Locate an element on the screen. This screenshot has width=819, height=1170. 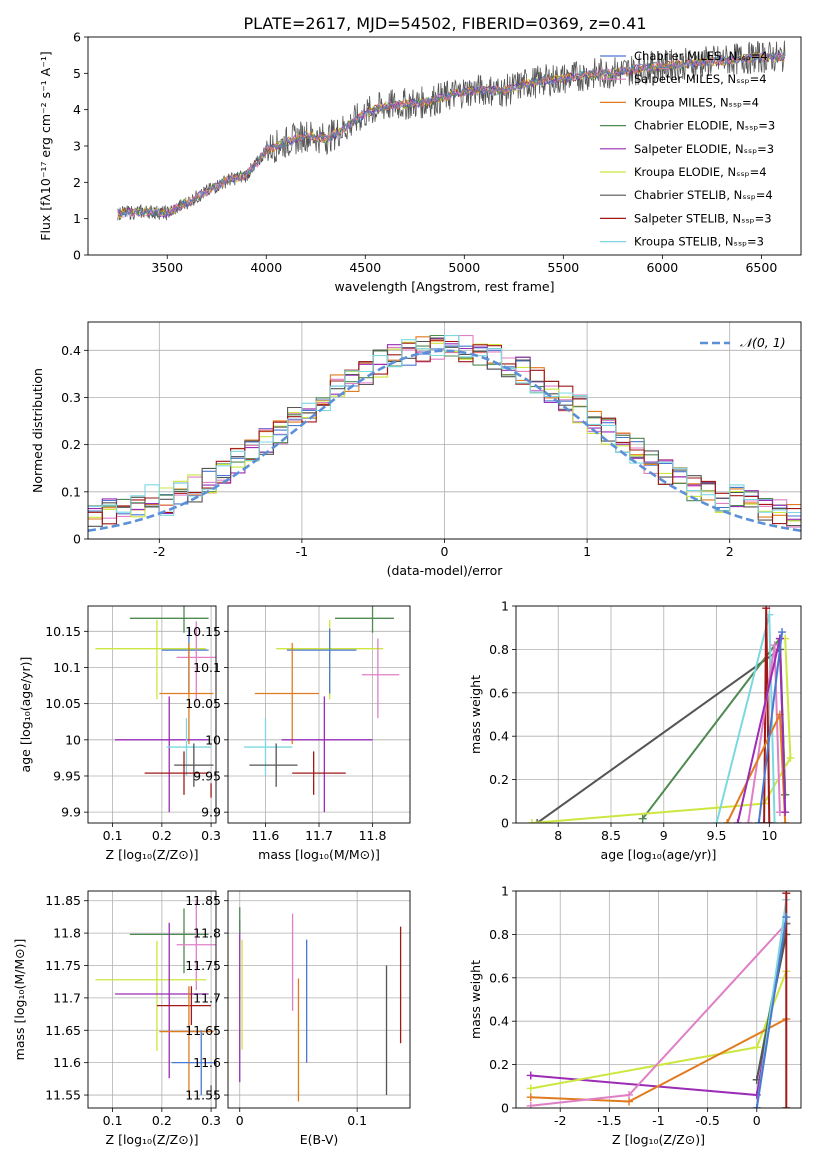
y-tick-label: 11.55 is located at coordinates (203, 1095).